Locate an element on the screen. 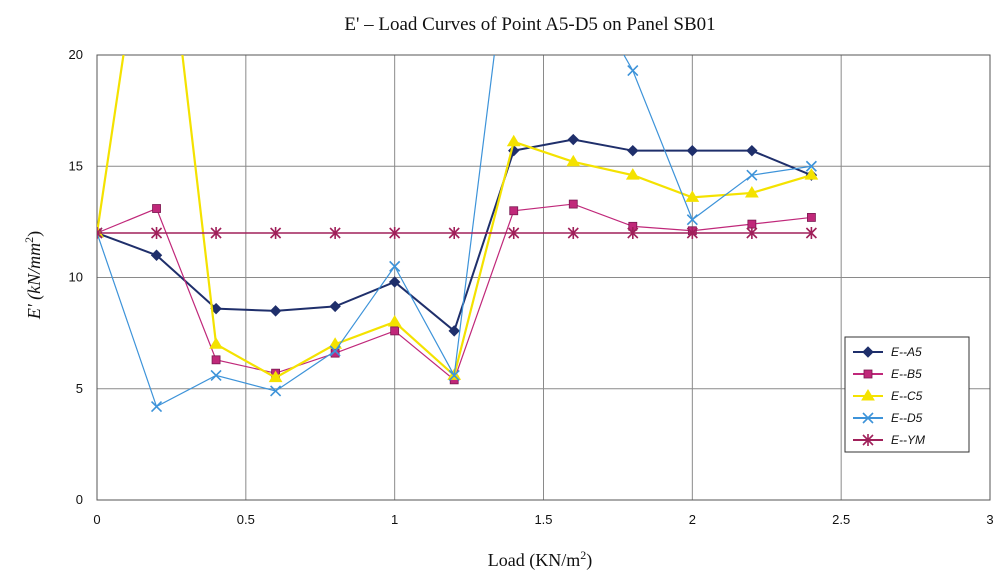 The image size is (995, 574). y-axis-label-main: E' (kN/mm is located at coordinates (34, 281).